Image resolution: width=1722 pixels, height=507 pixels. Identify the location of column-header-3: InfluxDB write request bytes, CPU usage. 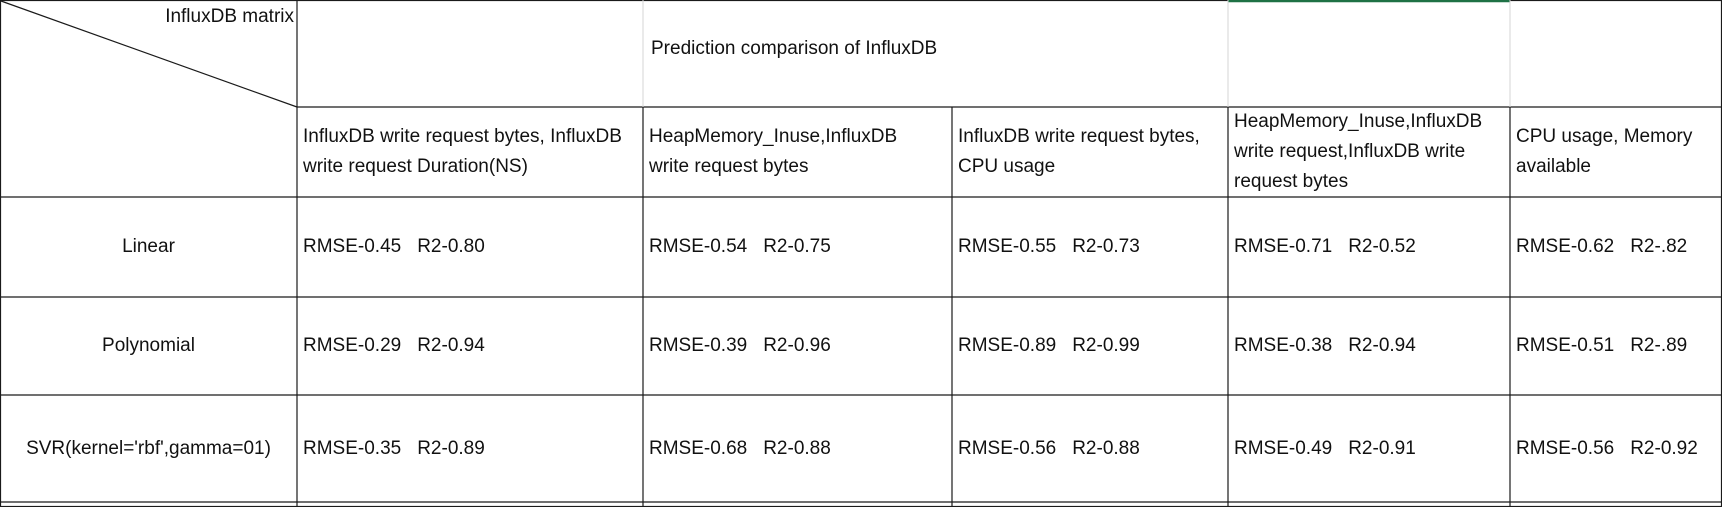
(1090, 152).